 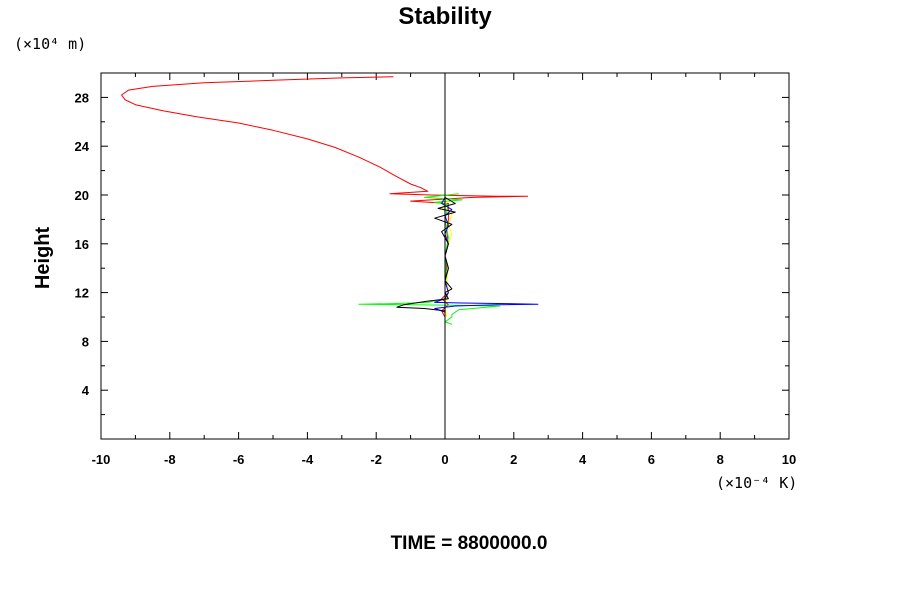 What do you see at coordinates (720, 459) in the screenshot?
I see `x-tick-label: 8` at bounding box center [720, 459].